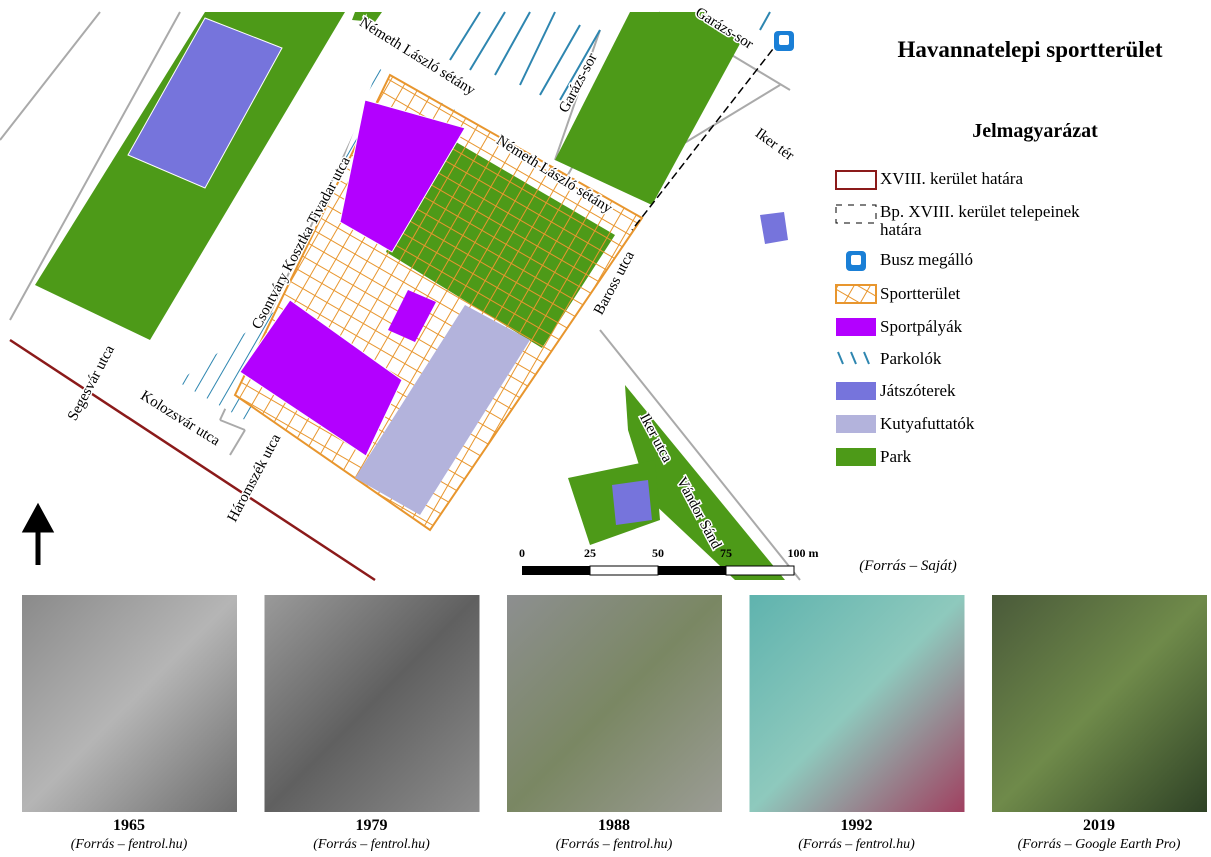 This screenshot has width=1211, height=857. I want to click on photo-year: 1979, so click(372, 825).